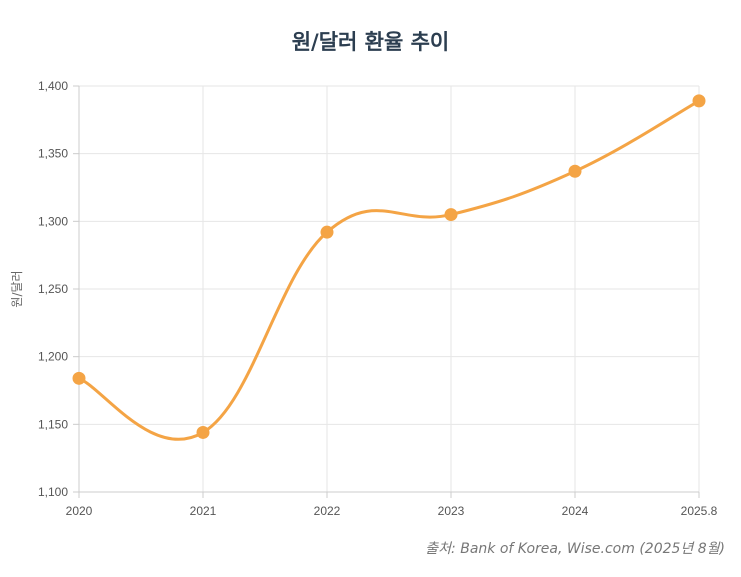 The width and height of the screenshot is (741, 577). Describe the element at coordinates (575, 511) in the screenshot. I see `x-tick-label: 2024` at that location.